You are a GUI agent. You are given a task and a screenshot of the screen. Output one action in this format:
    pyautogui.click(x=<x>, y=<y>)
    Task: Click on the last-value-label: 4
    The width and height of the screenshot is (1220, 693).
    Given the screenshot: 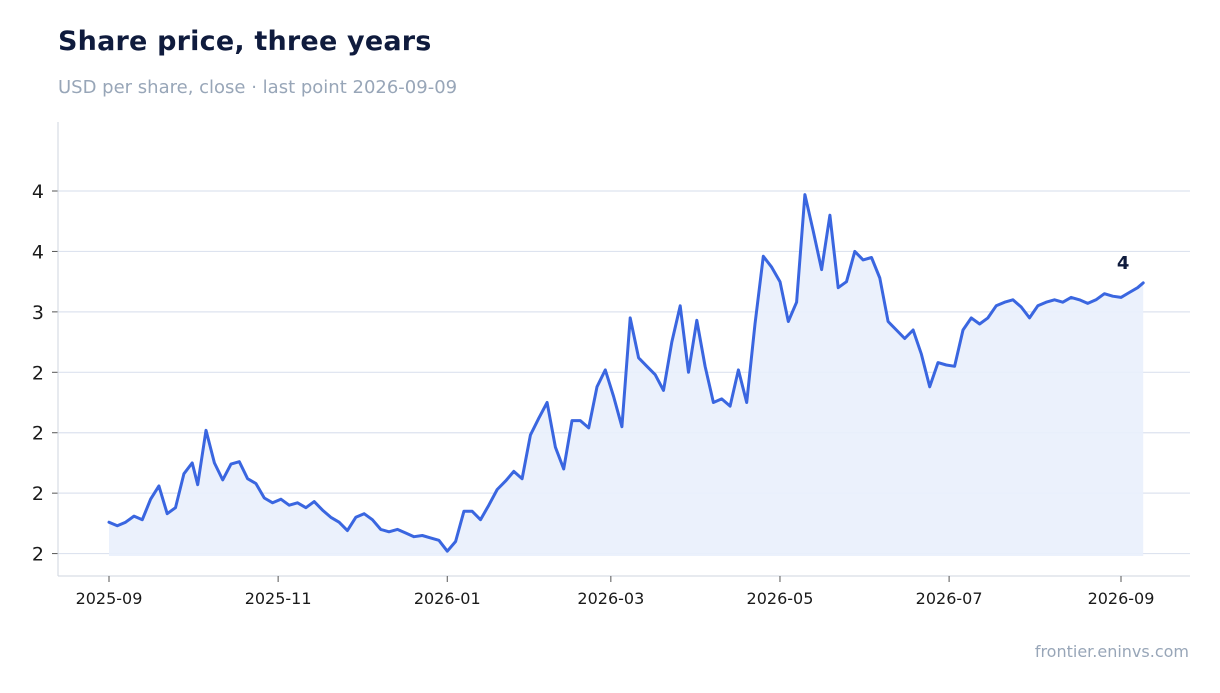 What is the action you would take?
    pyautogui.click(x=1123, y=263)
    